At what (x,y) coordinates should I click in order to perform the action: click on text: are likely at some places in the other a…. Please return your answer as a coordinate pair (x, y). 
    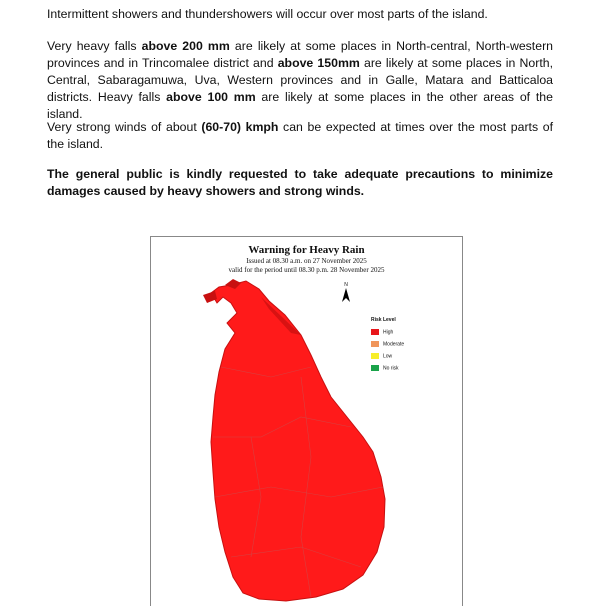
    Looking at the image, I should click on (300, 105).